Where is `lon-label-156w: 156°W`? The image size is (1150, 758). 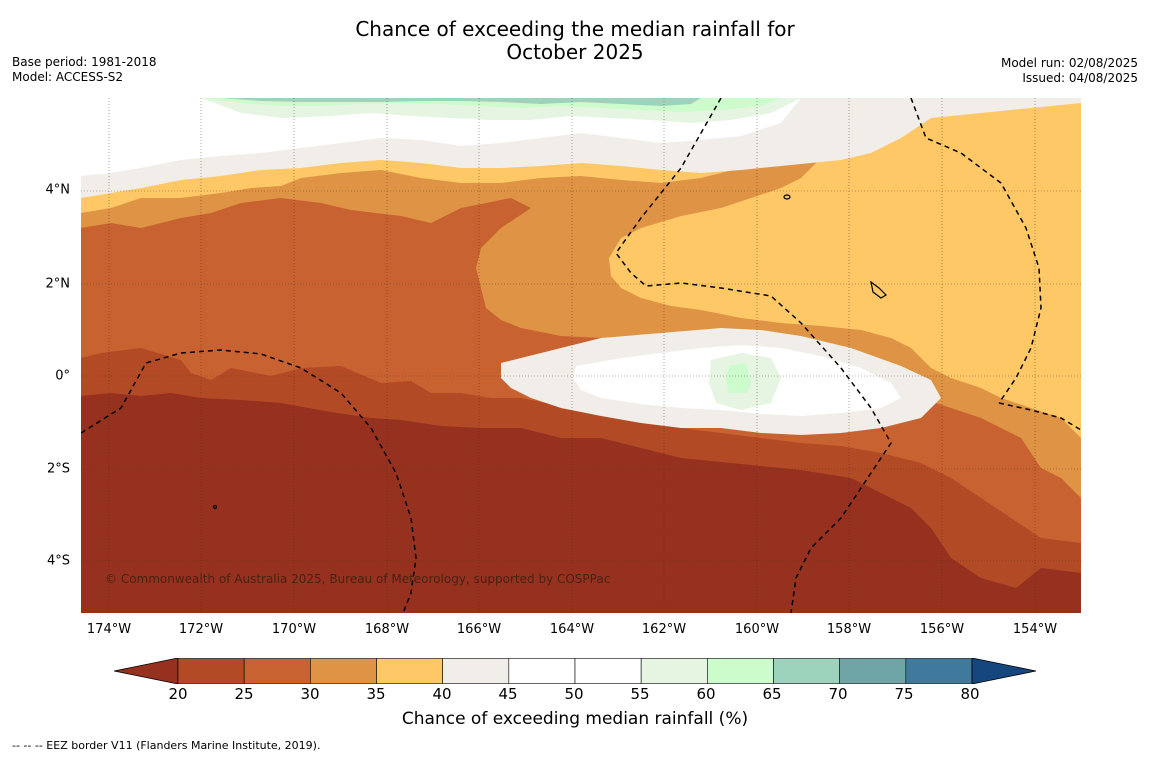
lon-label-156w: 156°W is located at coordinates (942, 629).